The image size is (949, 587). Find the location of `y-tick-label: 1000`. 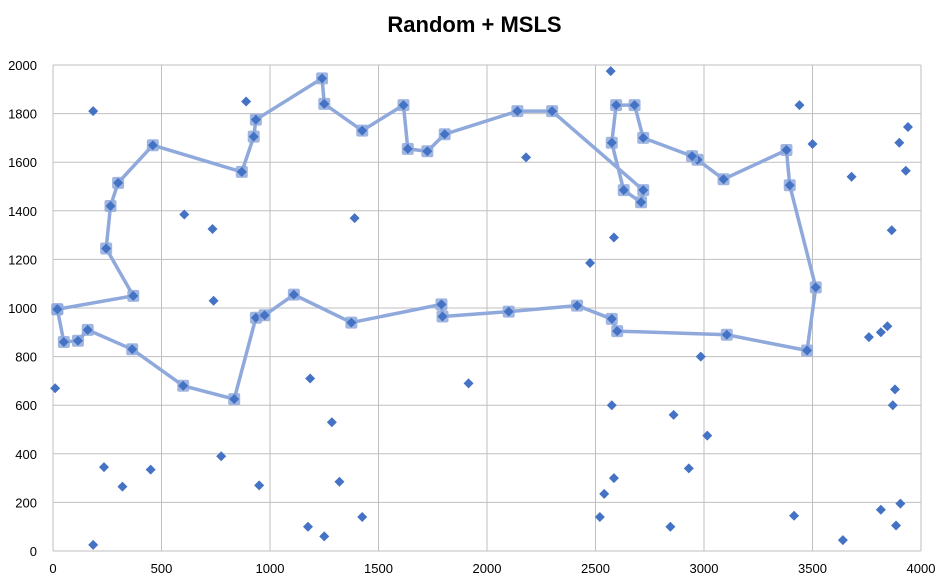

y-tick-label: 1000 is located at coordinates (22, 308).